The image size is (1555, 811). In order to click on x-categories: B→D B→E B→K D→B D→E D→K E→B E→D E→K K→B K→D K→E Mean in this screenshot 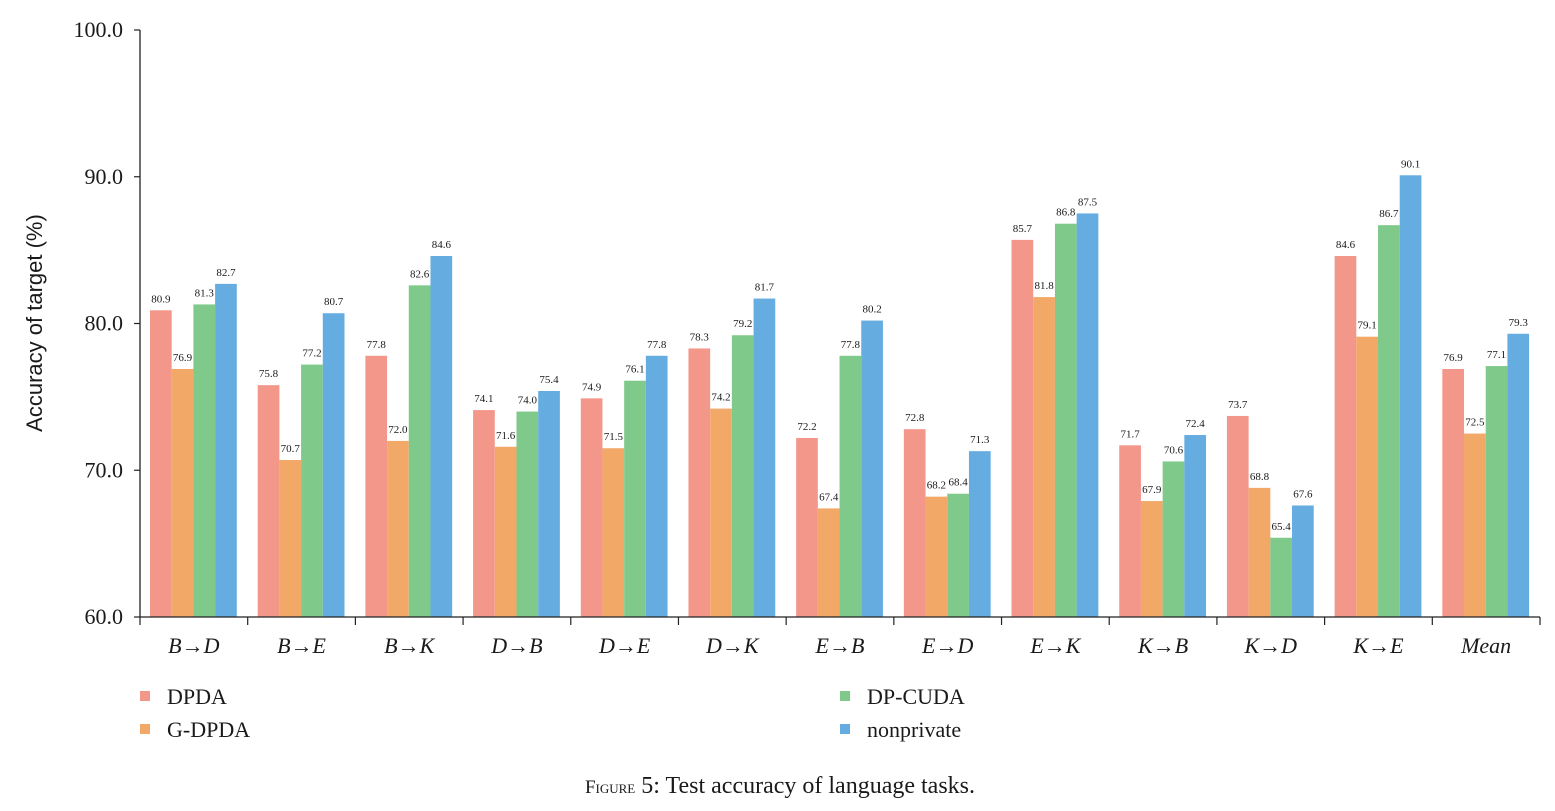, I will do `click(840, 637)`.